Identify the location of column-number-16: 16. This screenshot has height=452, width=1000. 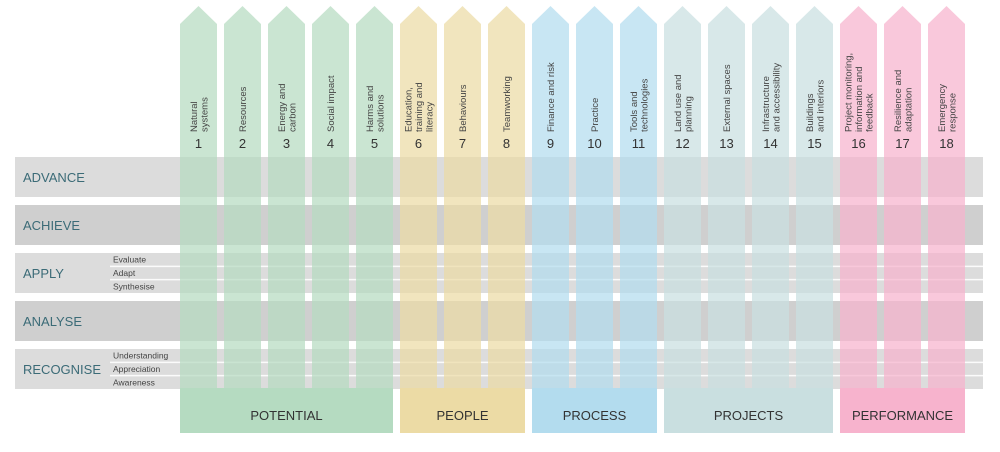
(858, 143).